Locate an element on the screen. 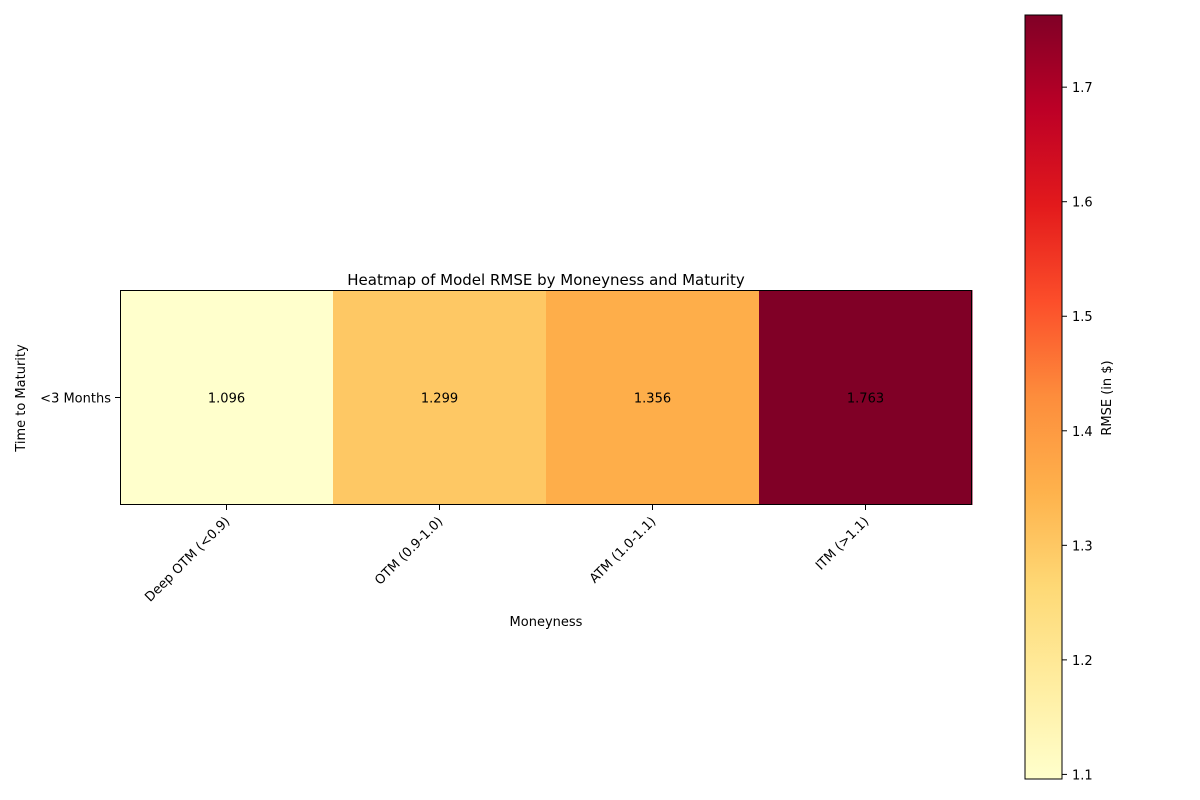 The width and height of the screenshot is (1200, 800). colorbar-ticks: 1.1 1.2 1.3 1.4 1.5 1.6 1.7 is located at coordinates (1077, 432).